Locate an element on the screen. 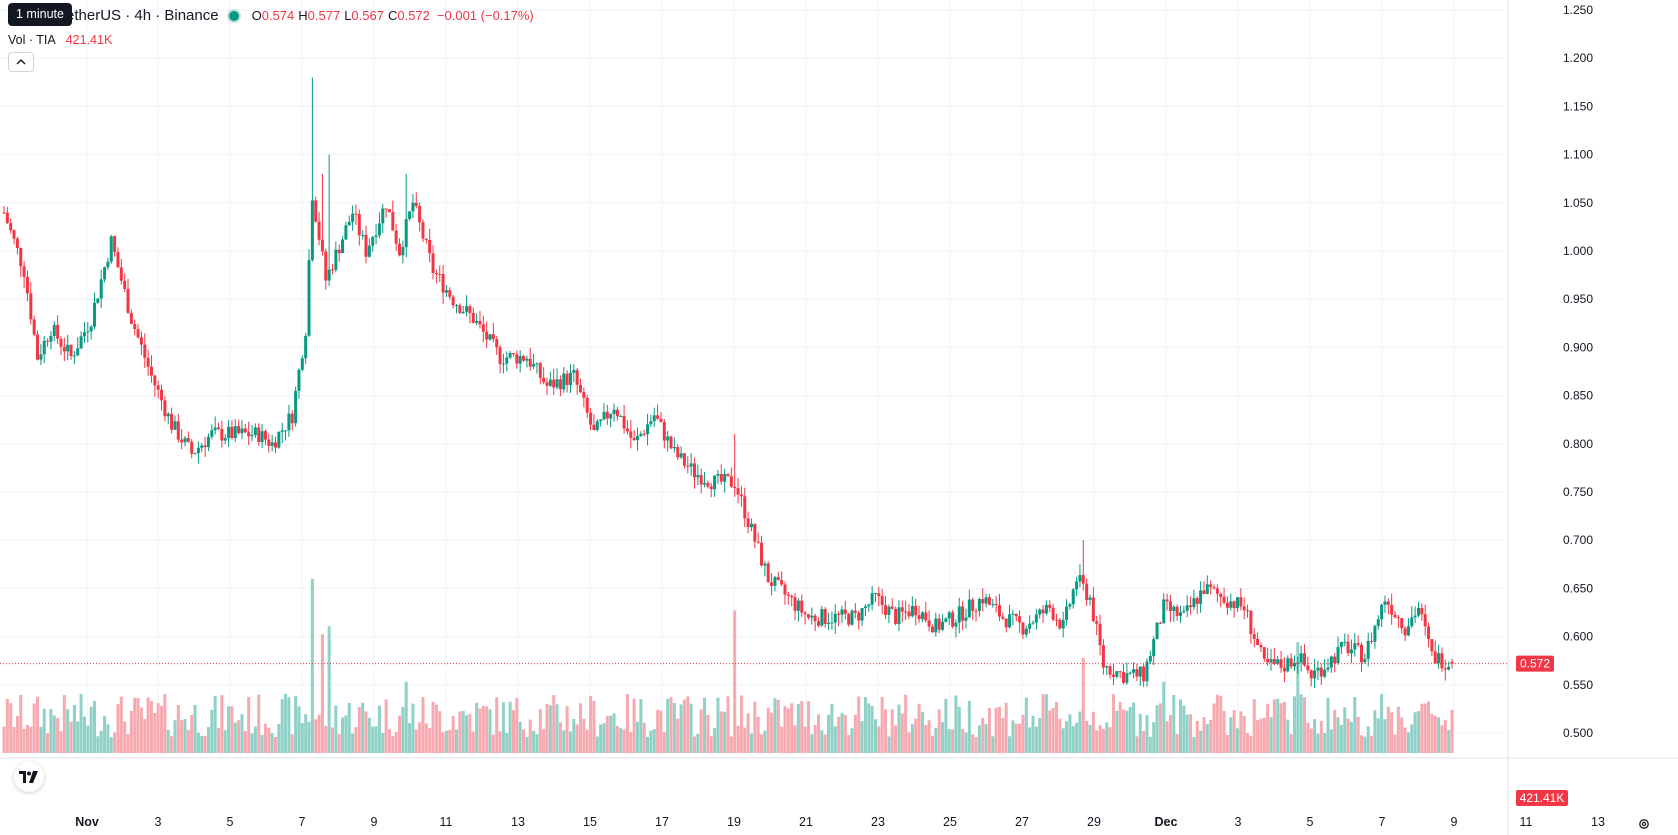  price-tick-label: 1.000 is located at coordinates (1578, 251).